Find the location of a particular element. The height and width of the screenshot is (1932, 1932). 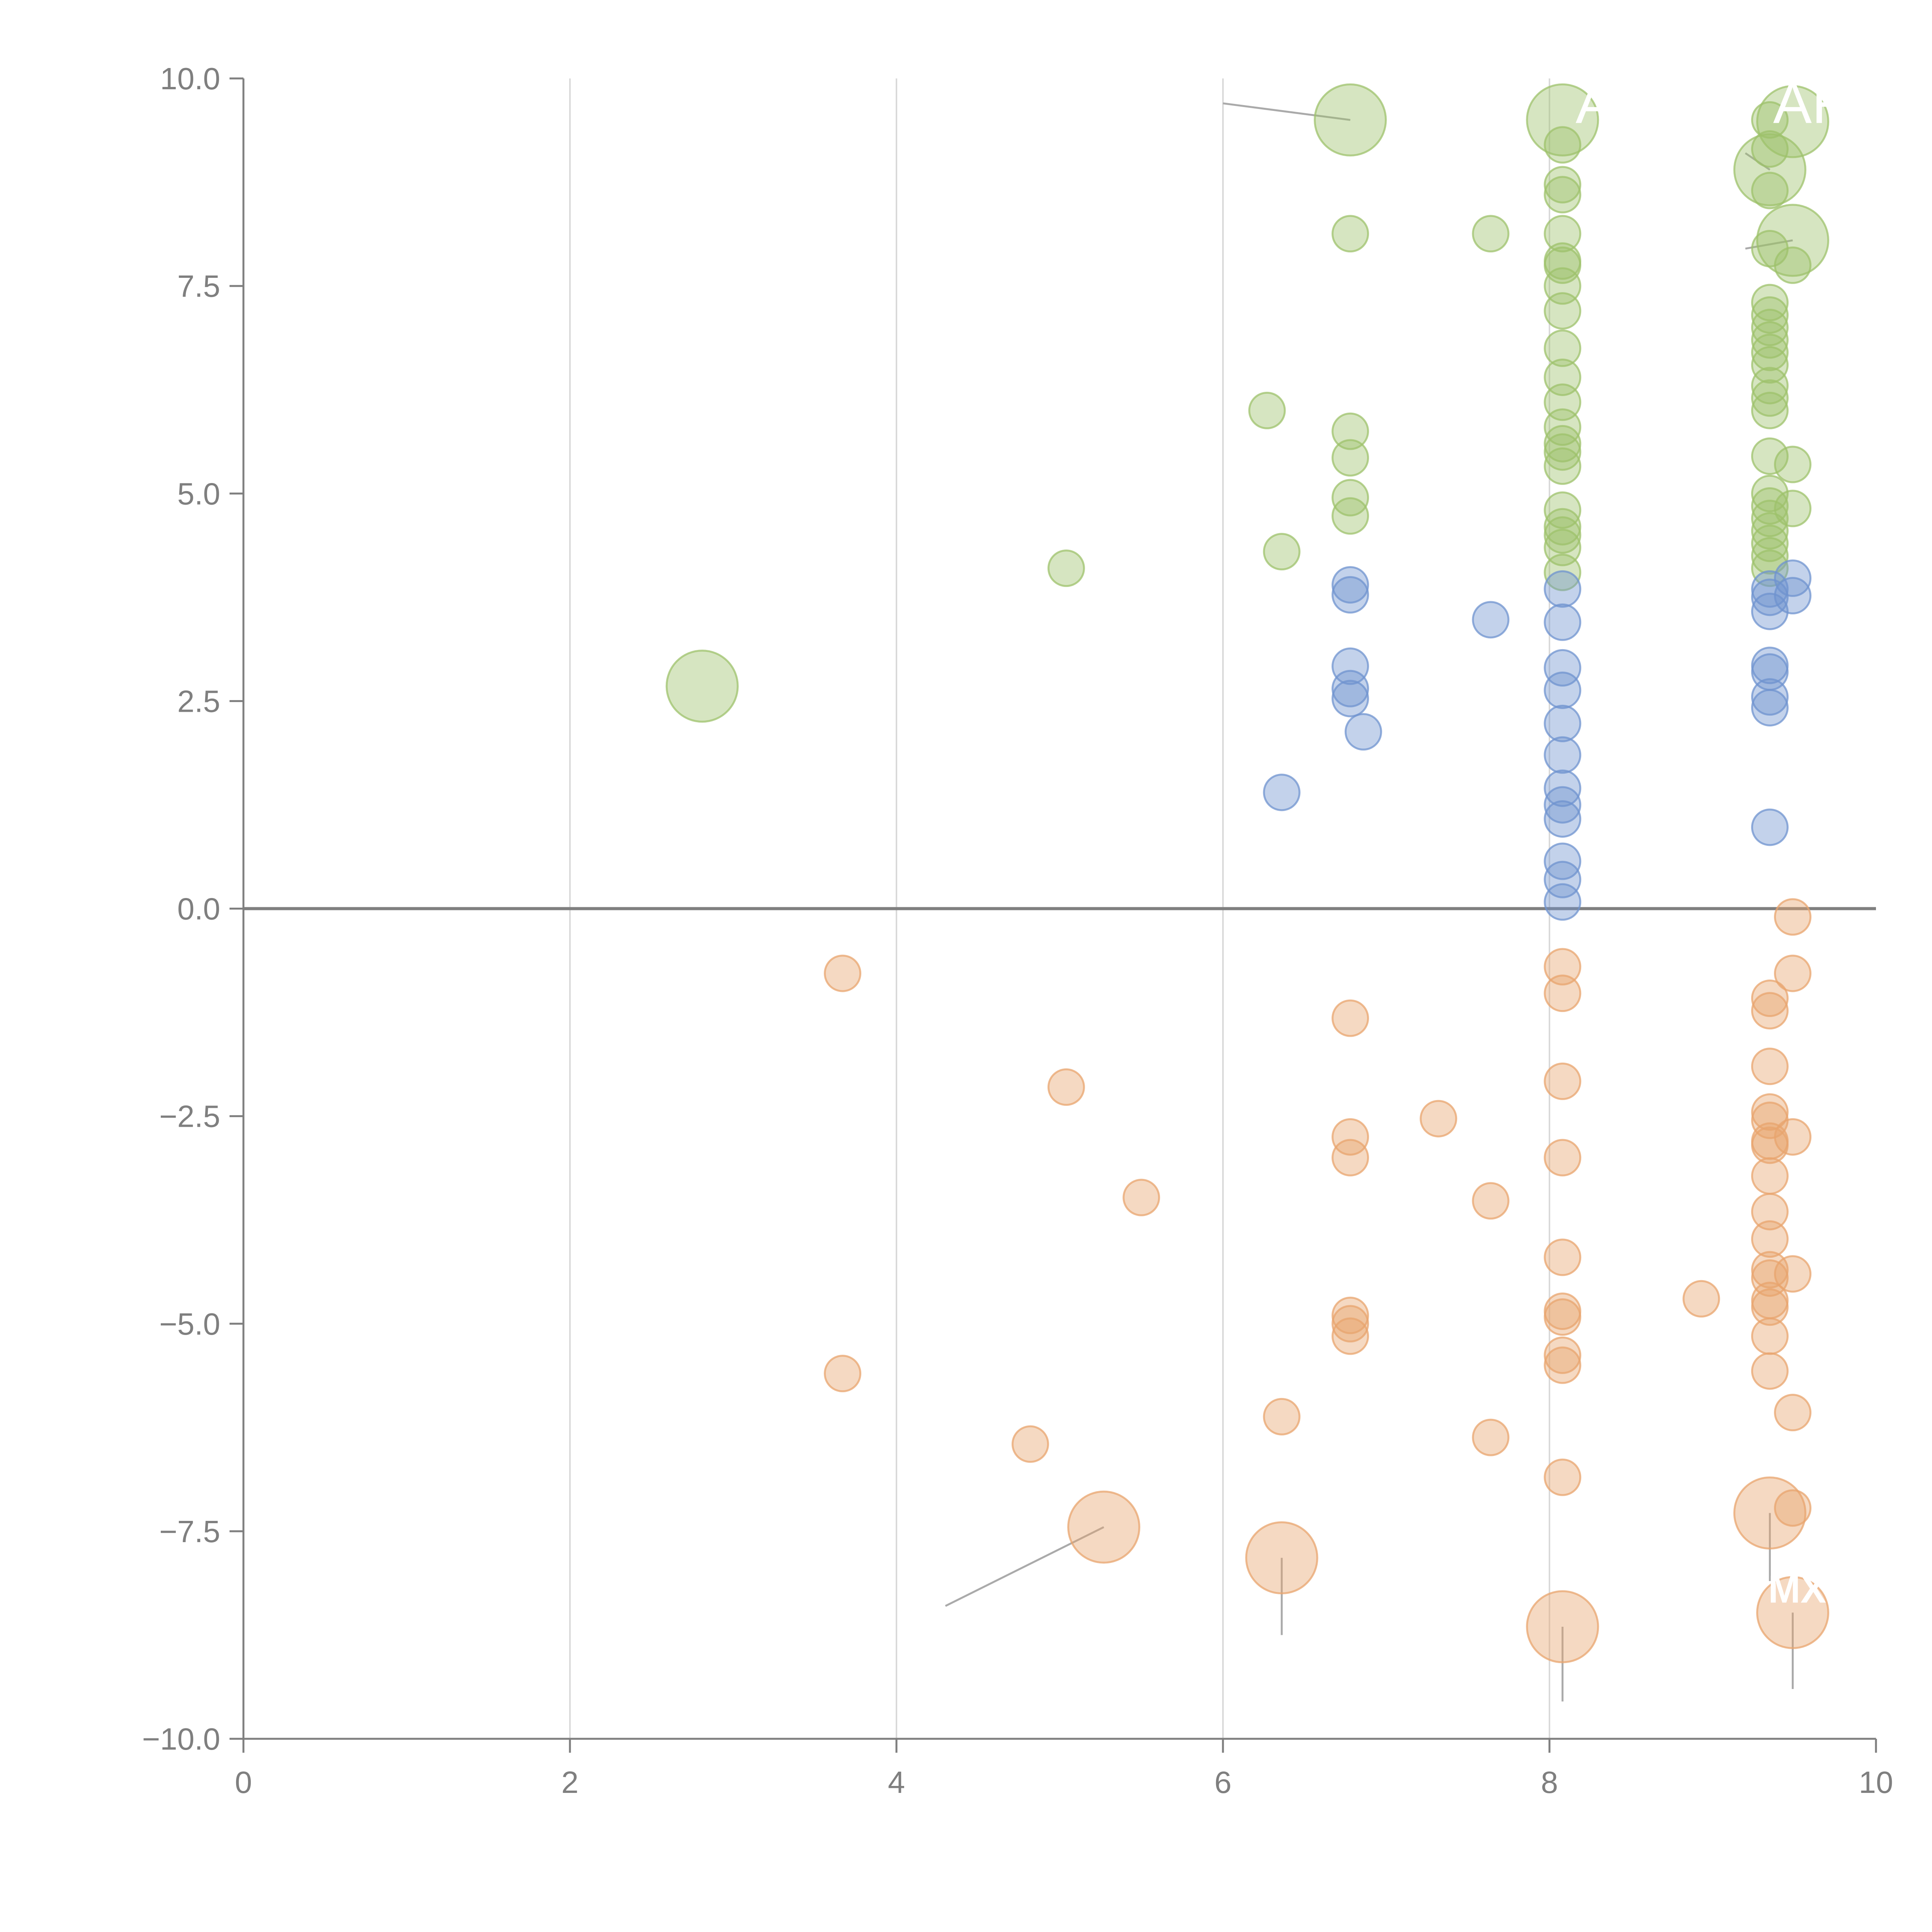

x-tick-label-5: 10 is located at coordinates (1876, 1782).